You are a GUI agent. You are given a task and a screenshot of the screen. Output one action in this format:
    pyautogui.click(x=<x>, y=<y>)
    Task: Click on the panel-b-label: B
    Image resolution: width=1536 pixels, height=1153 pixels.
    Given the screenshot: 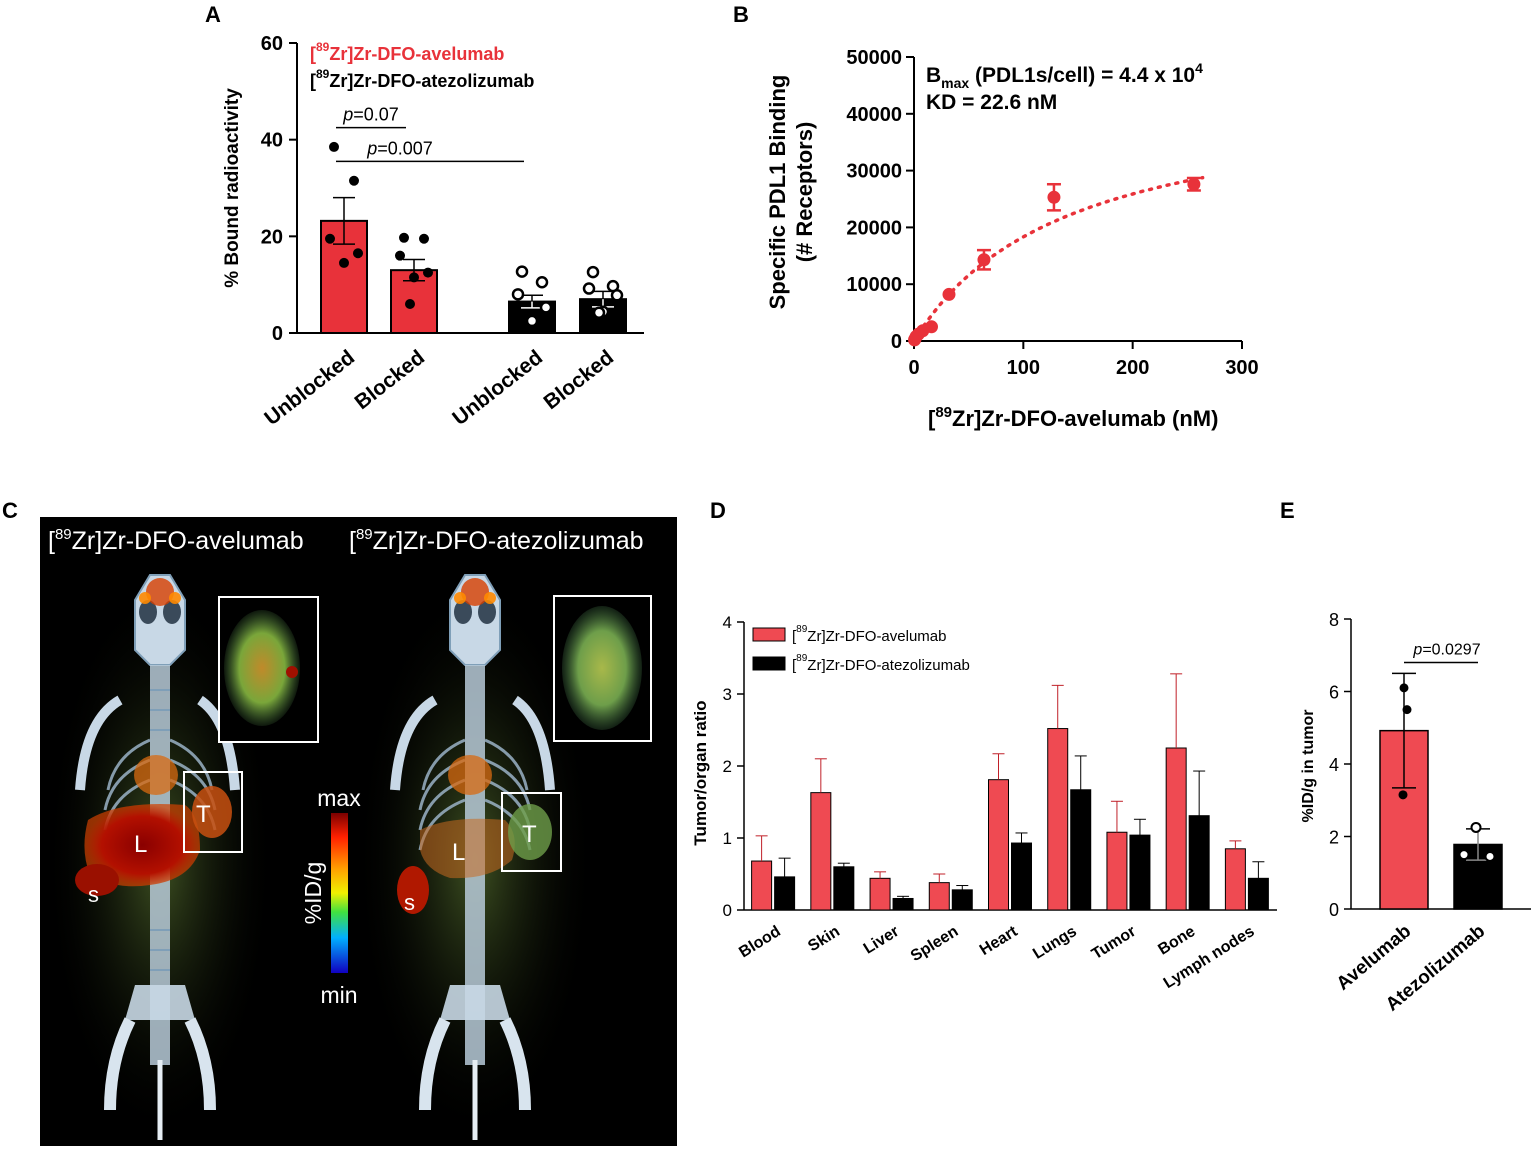 What is the action you would take?
    pyautogui.click(x=741, y=14)
    